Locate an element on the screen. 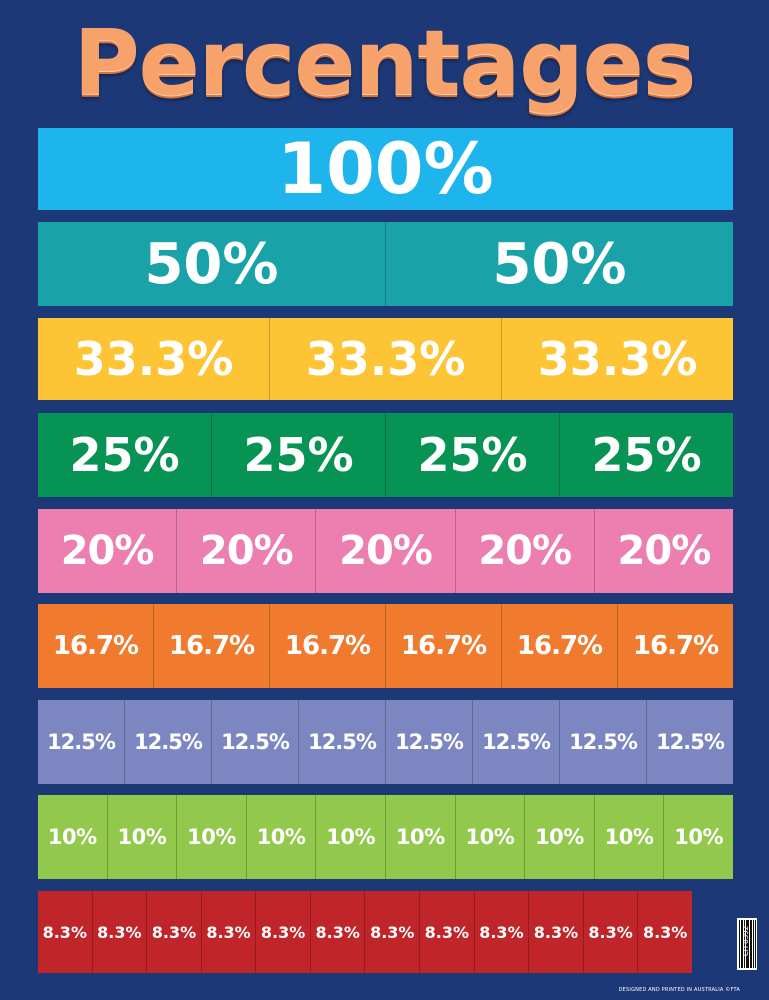 The height and width of the screenshot is (1000, 769). poster-title: Percentages is located at coordinates (385, 63).